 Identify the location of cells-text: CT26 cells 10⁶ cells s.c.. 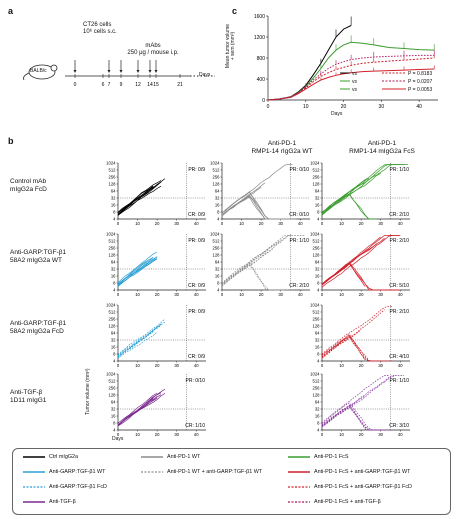
(100, 29).